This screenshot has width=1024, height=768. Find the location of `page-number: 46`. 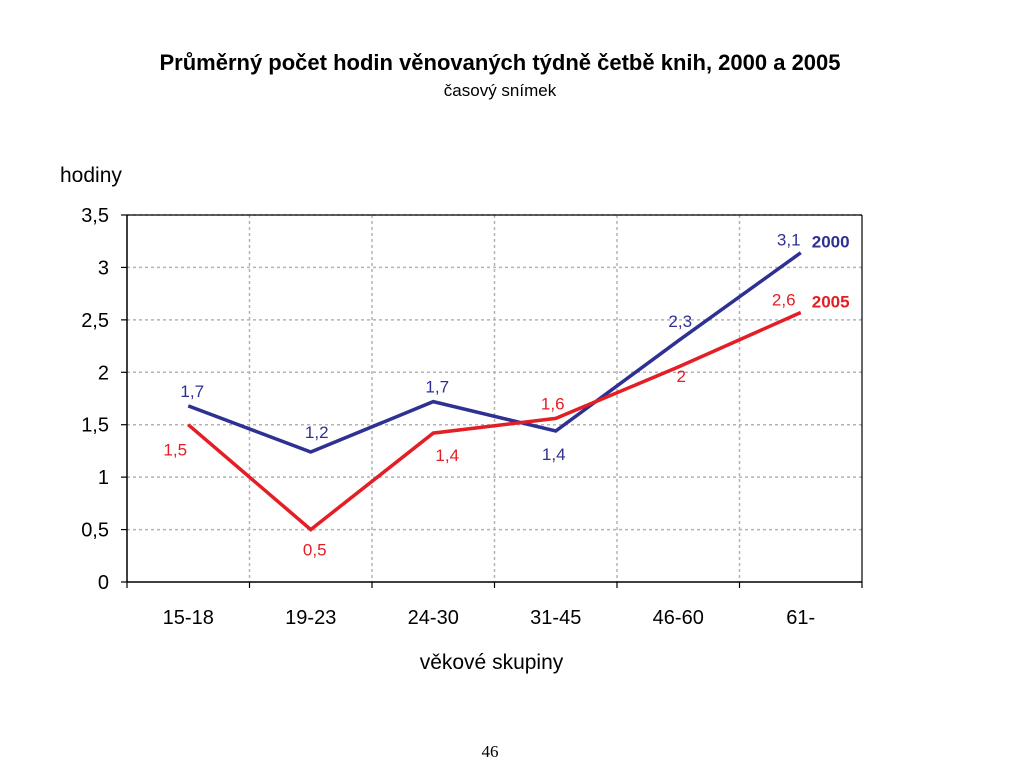

page-number: 46 is located at coordinates (490, 751).